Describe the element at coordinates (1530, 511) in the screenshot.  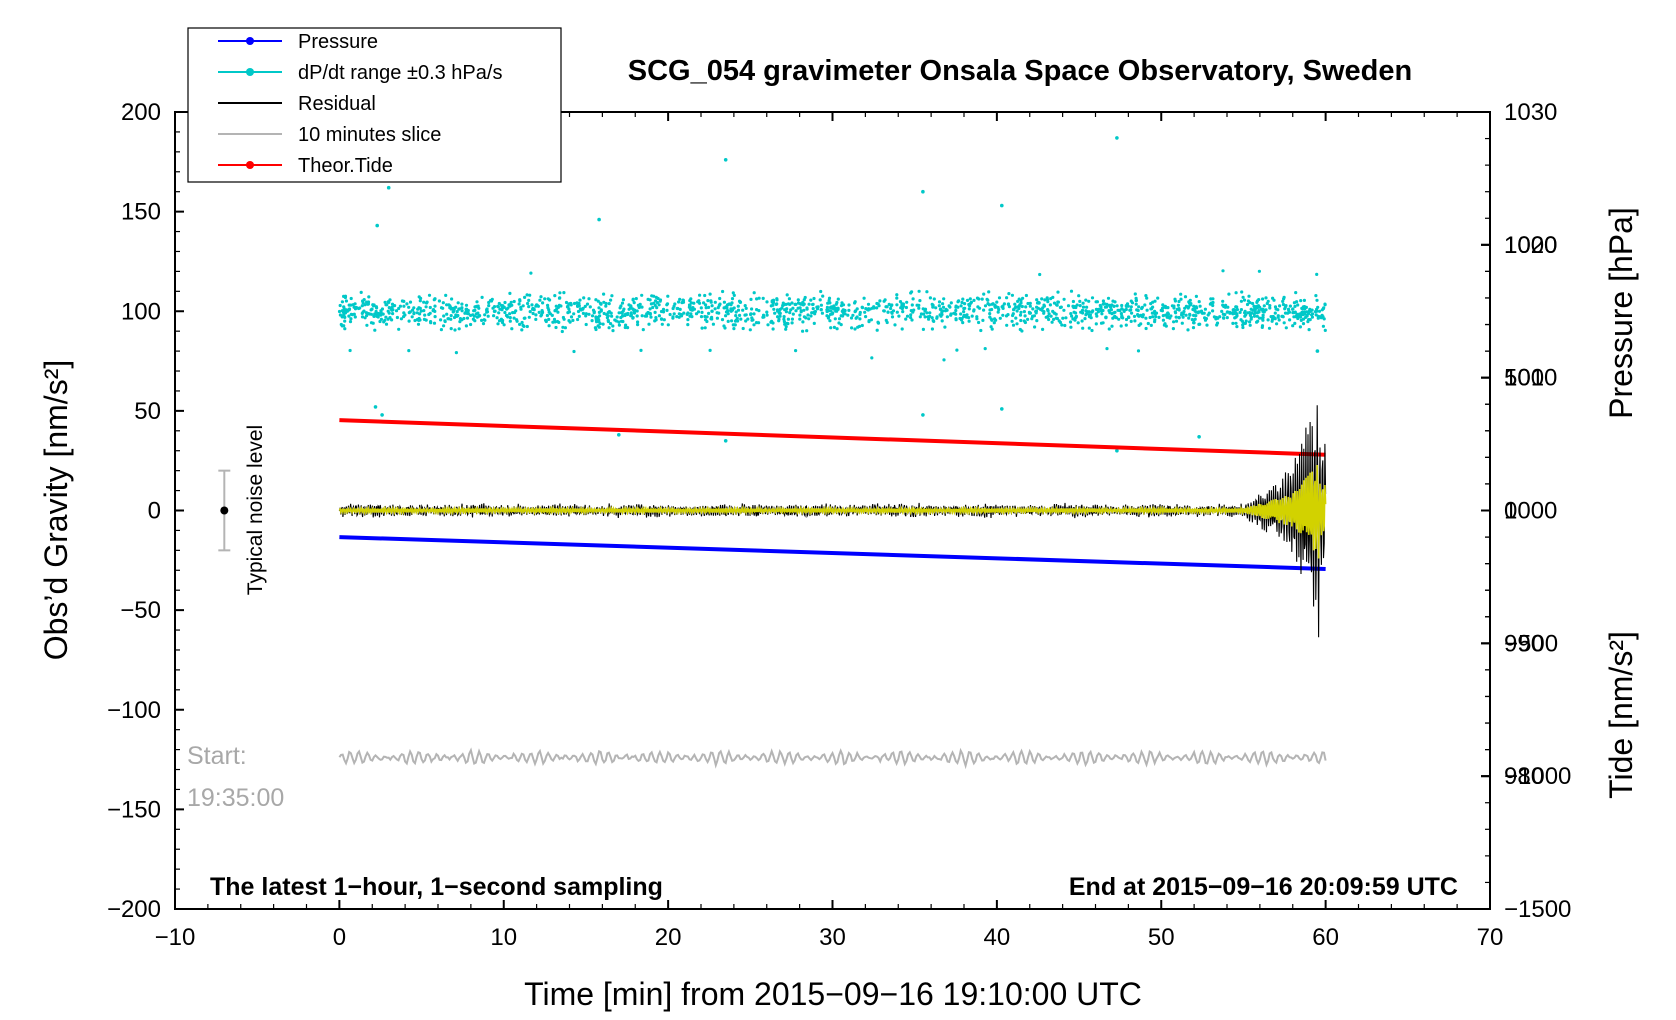
I see `pressure-tick-label: 1000` at that location.